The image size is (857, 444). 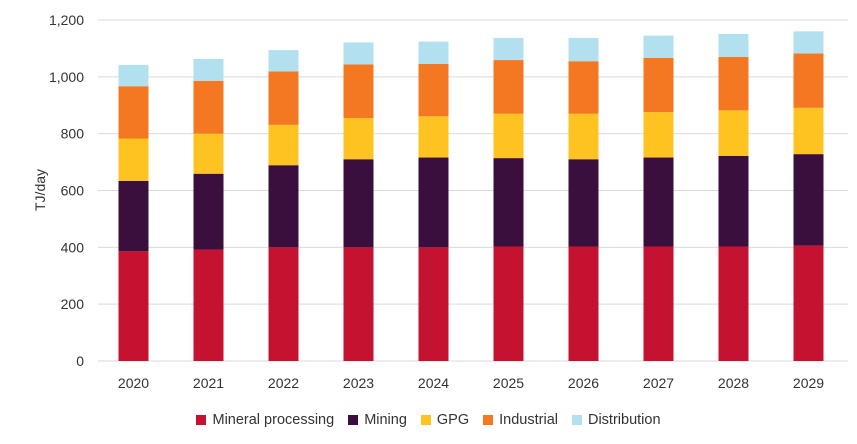 What do you see at coordinates (40, 190) in the screenshot?
I see `y-axis-label: TJ/day` at bounding box center [40, 190].